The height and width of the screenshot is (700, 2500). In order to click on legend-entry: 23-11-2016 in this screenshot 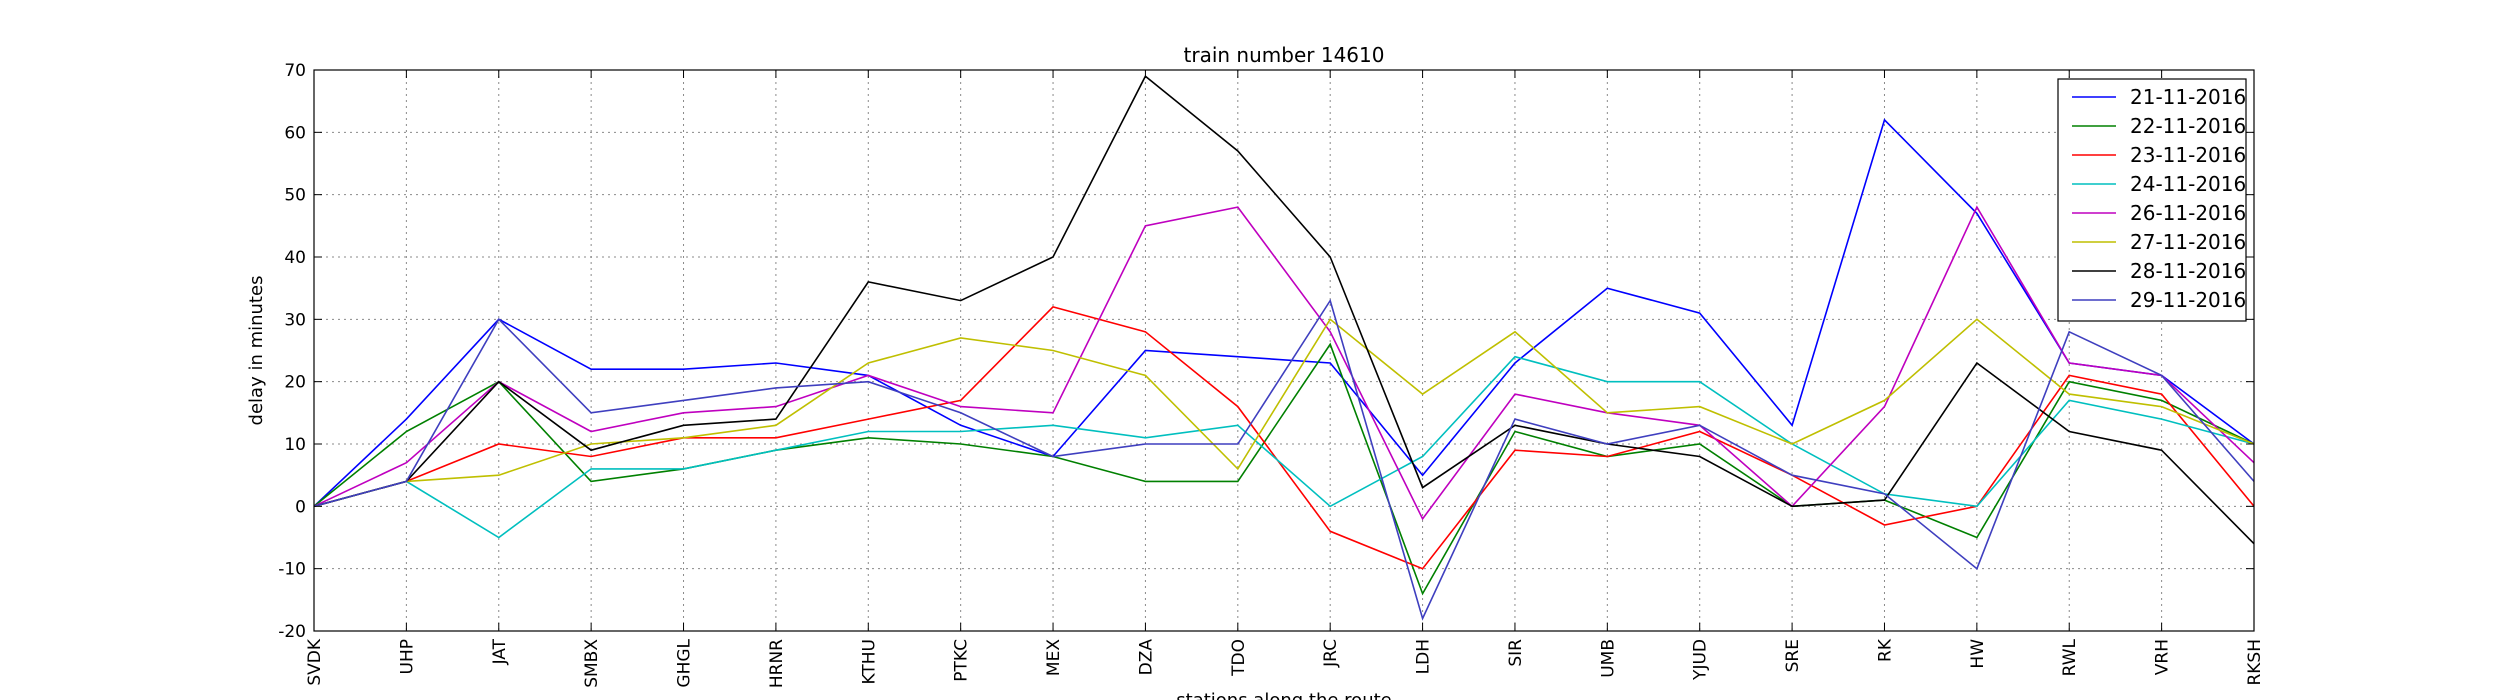, I will do `click(2188, 155)`.